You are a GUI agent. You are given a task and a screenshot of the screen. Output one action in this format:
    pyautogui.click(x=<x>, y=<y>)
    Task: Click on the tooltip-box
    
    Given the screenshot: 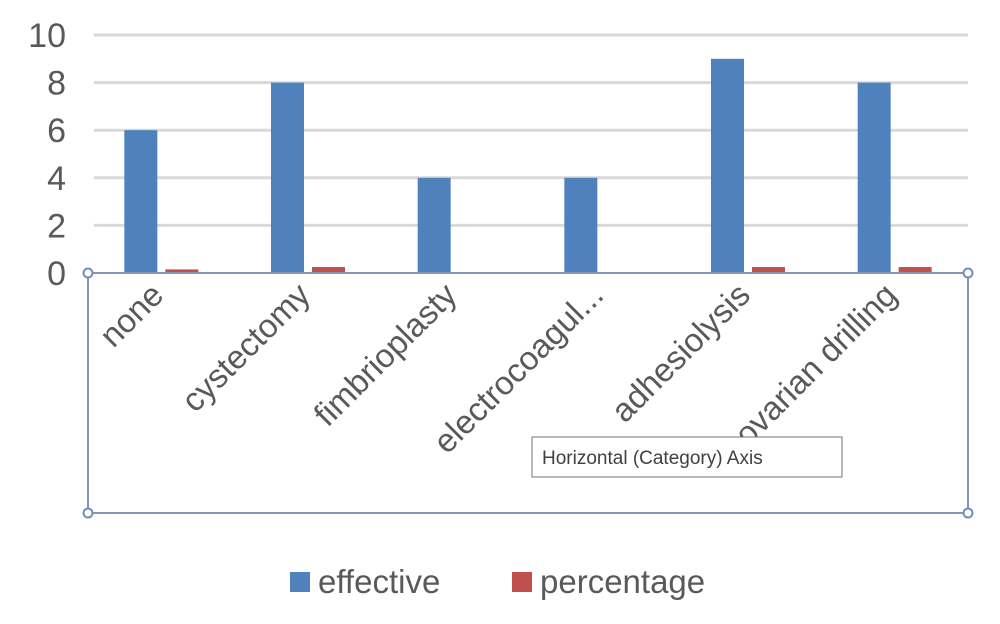 What is the action you would take?
    pyautogui.click(x=687, y=457)
    